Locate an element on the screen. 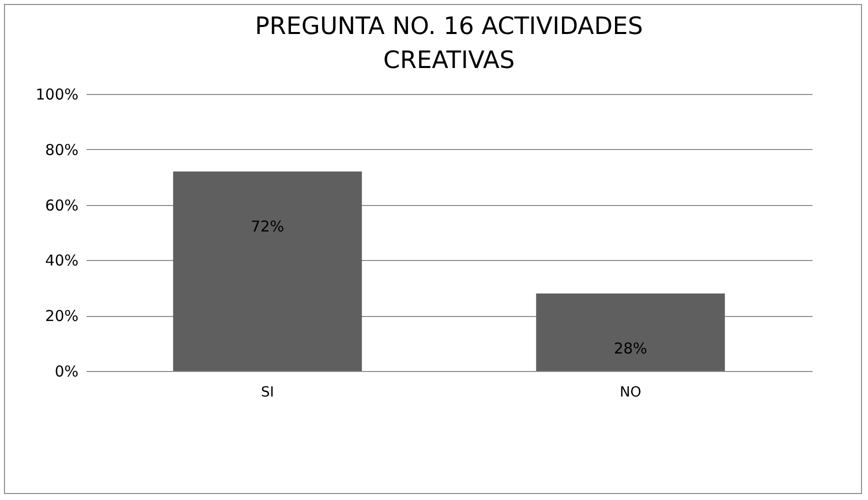 This screenshot has height=500, width=868. y-tick-label: 80% is located at coordinates (61, 149).